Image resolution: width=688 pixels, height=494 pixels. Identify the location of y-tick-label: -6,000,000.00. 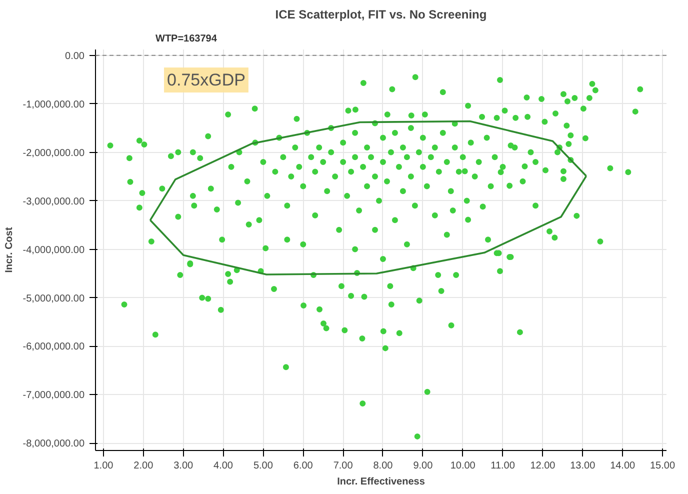
(53, 347).